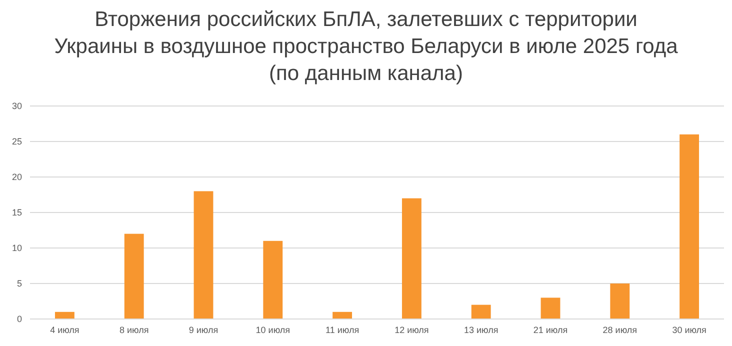  Describe the element at coordinates (17, 141) in the screenshot. I see `y-tick-label: 25` at that location.